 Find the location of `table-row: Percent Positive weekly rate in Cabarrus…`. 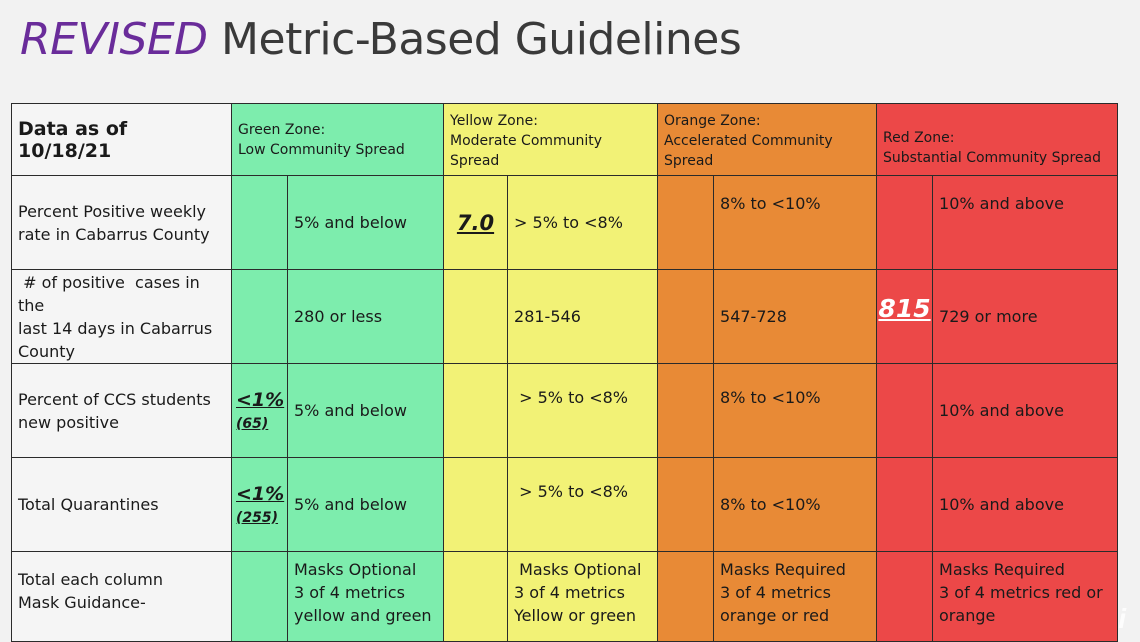

table-row: Percent Positive weekly rate in Cabarrus… is located at coordinates (565, 222).